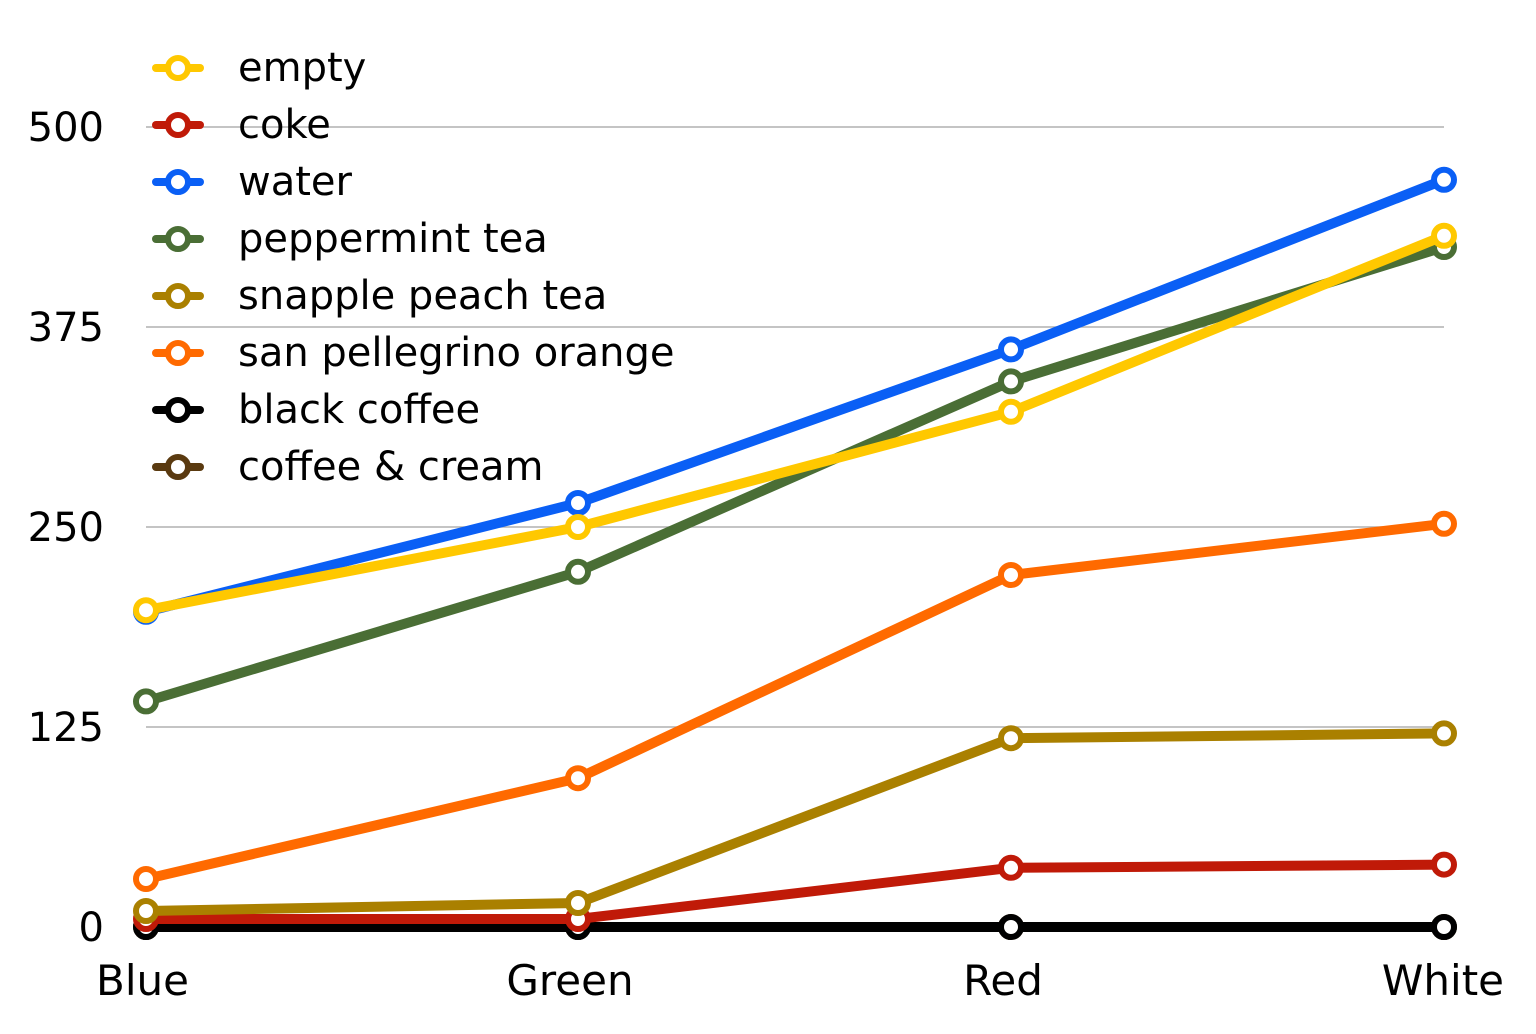  I want to click on y-tick-label: 250, so click(66, 528).